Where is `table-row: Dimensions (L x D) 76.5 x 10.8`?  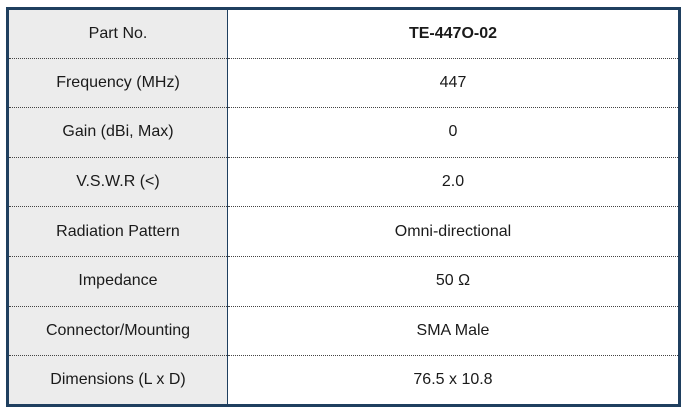 table-row: Dimensions (L x D) 76.5 x 10.8 is located at coordinates (343, 380).